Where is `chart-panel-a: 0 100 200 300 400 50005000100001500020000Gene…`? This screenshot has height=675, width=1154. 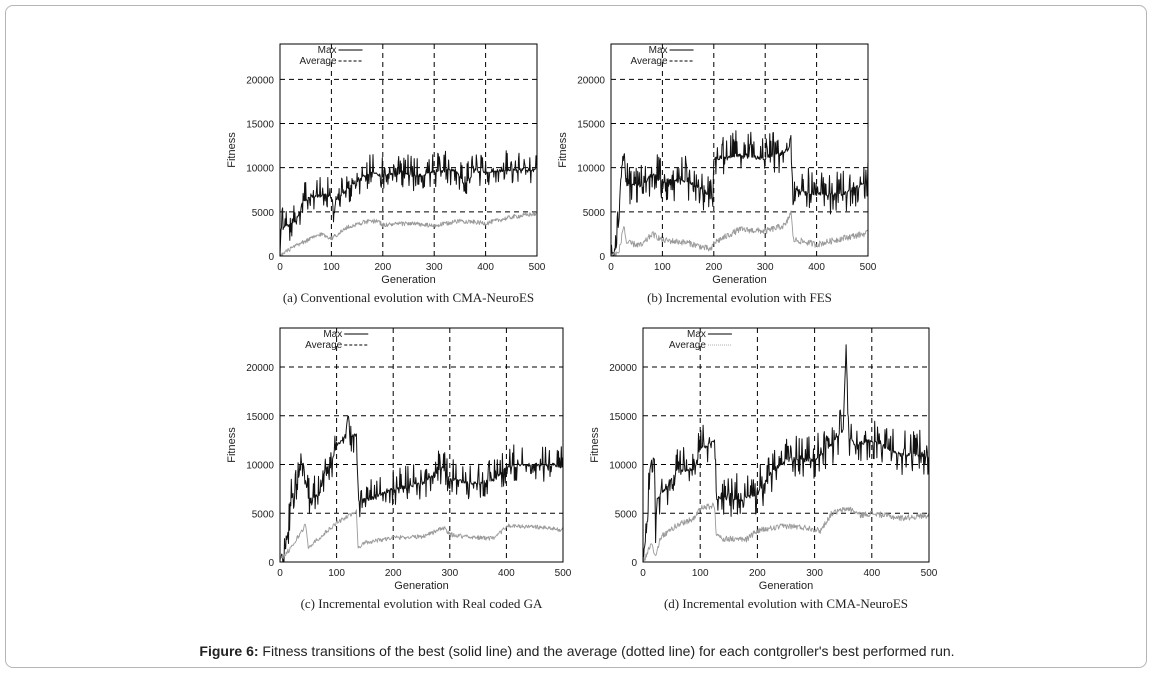
chart-panel-a: 0 100 200 300 400 50005000100001500020000Gene… is located at coordinates (386, 174).